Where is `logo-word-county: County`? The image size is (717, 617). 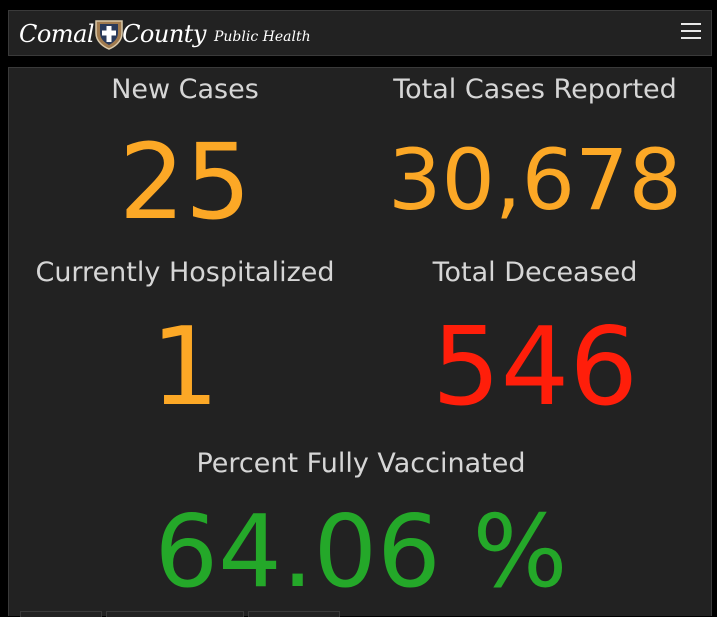 logo-word-county: County is located at coordinates (164, 34).